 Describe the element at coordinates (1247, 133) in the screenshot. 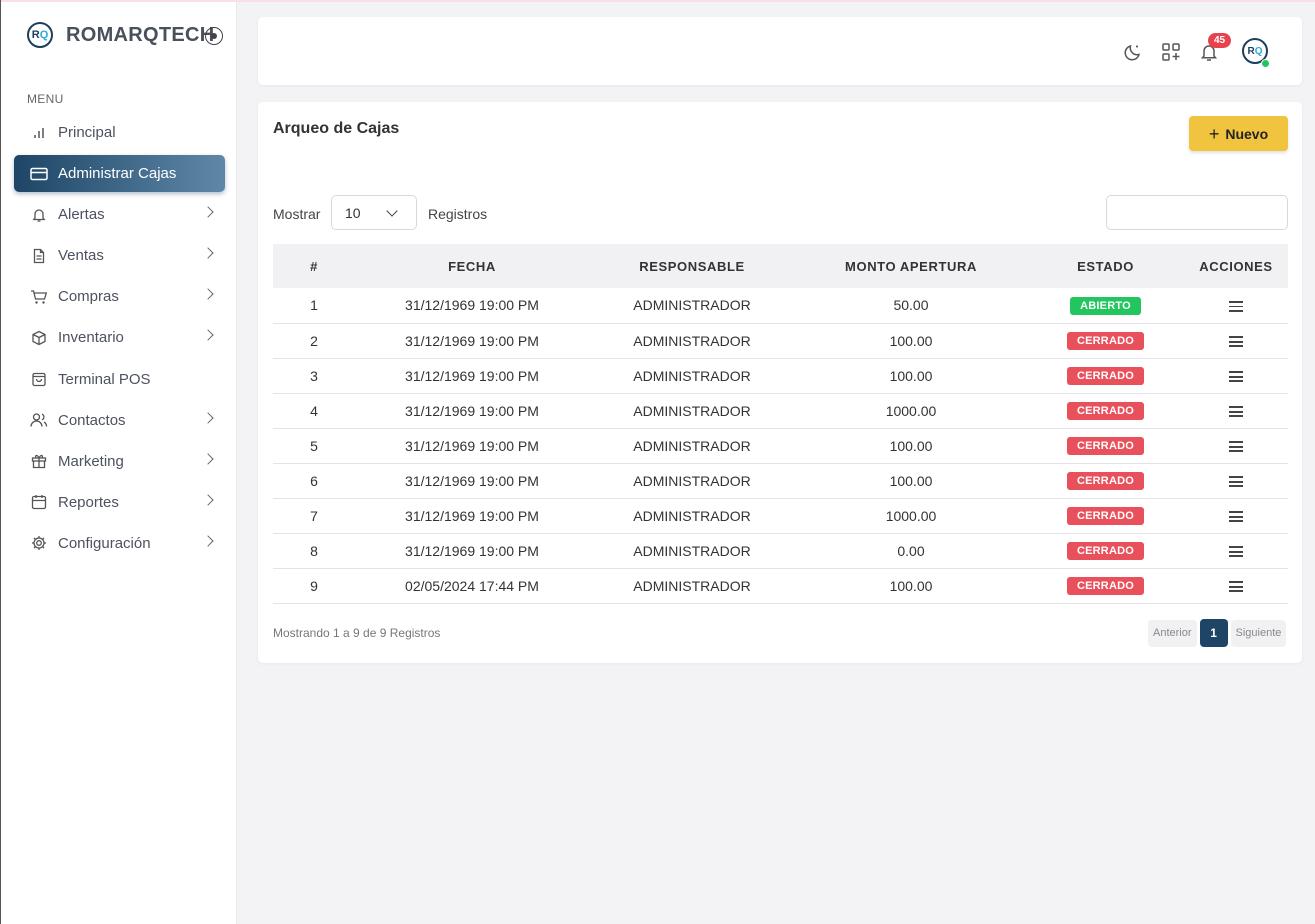

I see `new-button-label: Nuevo` at that location.